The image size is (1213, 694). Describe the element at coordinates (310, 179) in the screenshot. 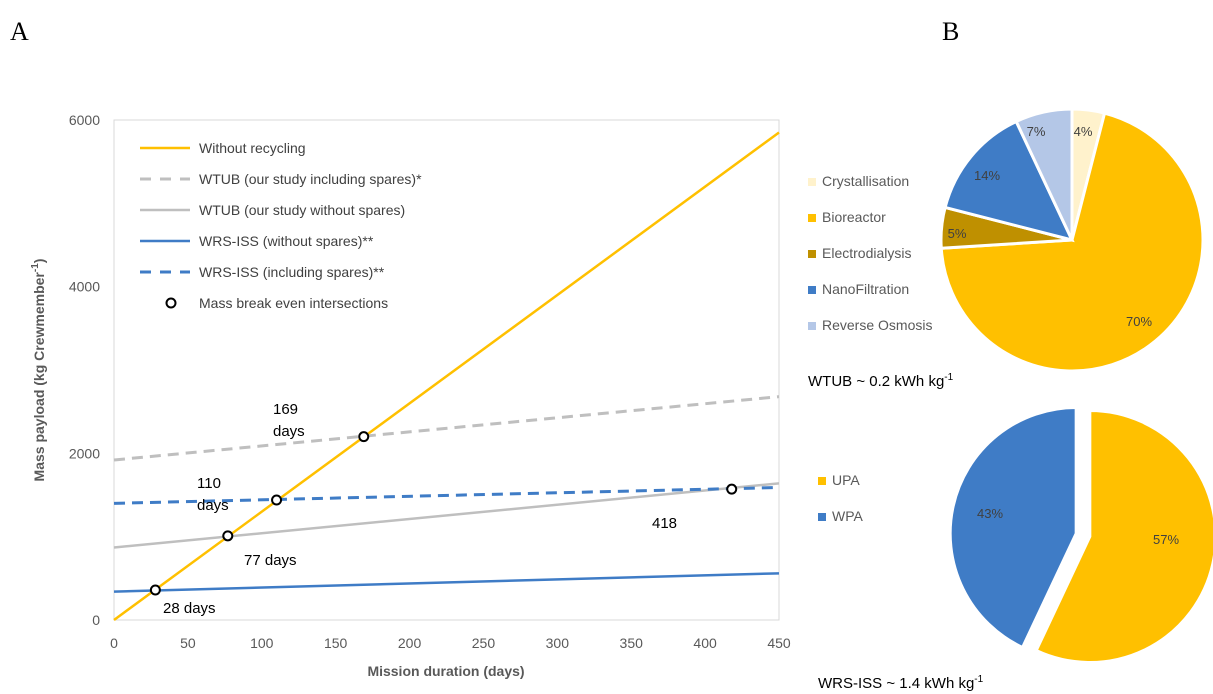

I see `legend-label: WTUB (our study including spares)*` at that location.